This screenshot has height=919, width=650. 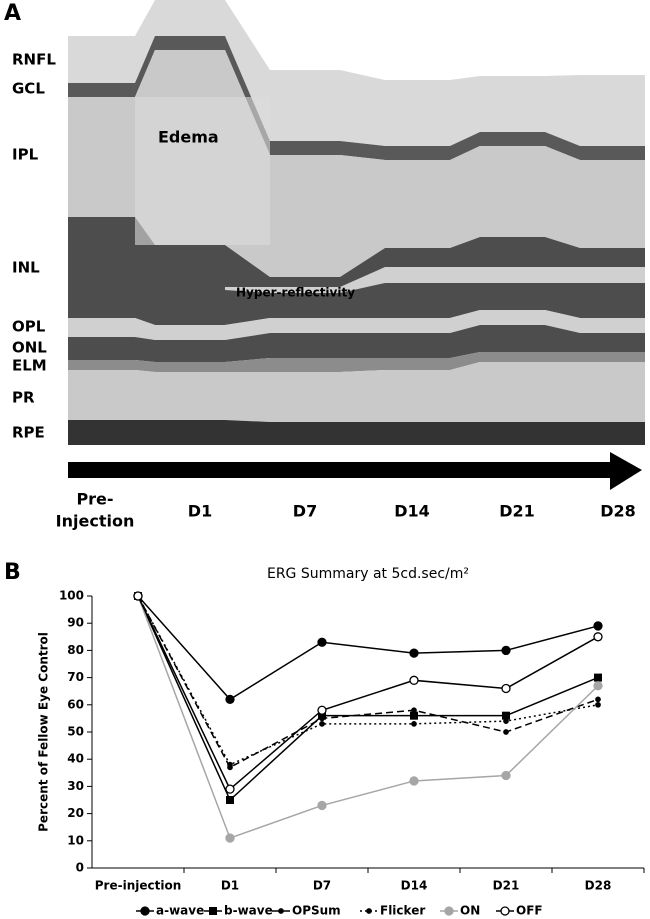 What do you see at coordinates (25, 155) in the screenshot?
I see `layer-label: IPL` at bounding box center [25, 155].